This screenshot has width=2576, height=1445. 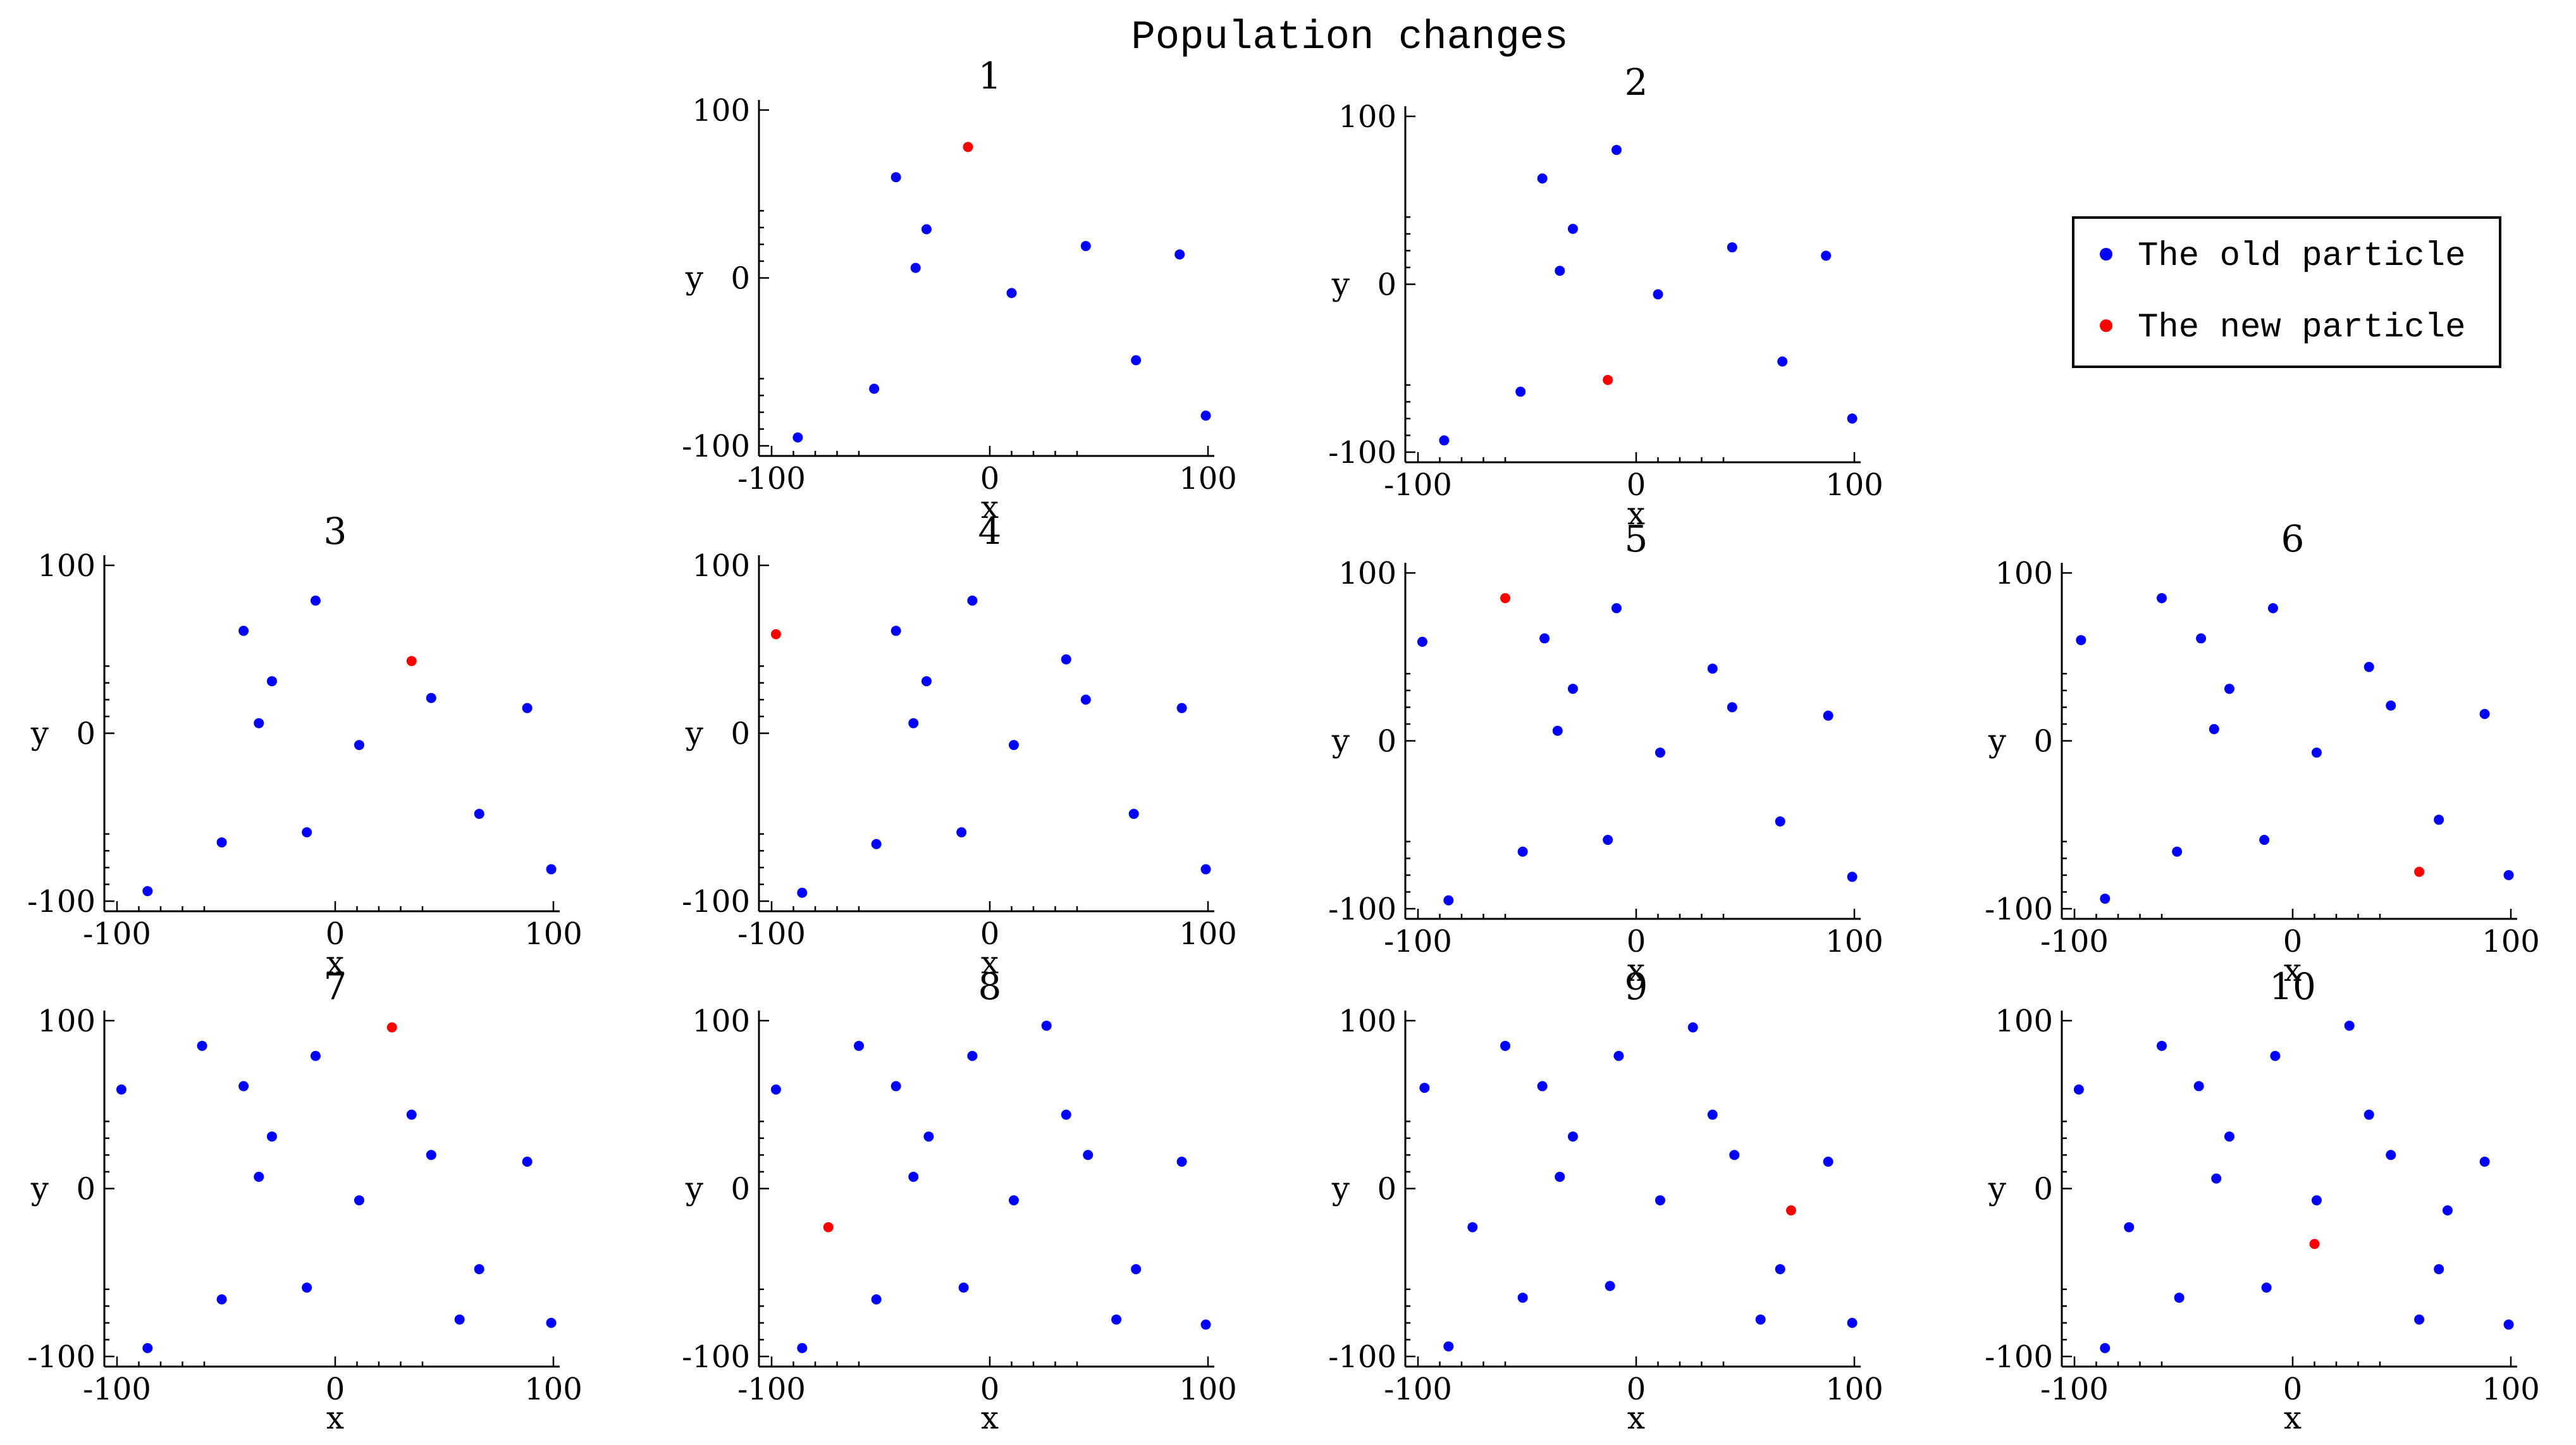 What do you see at coordinates (2106, 254) in the screenshot?
I see `legend-marker-old` at bounding box center [2106, 254].